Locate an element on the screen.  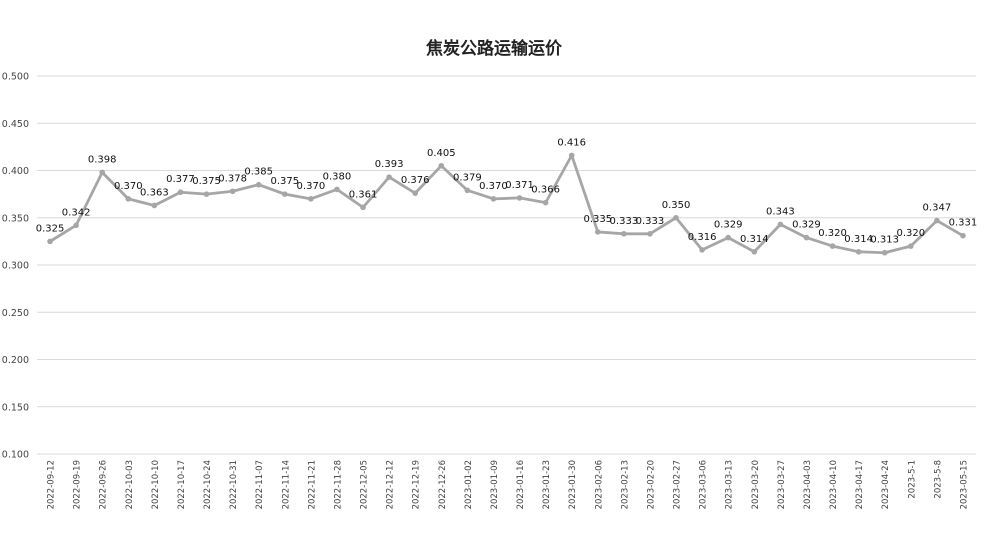
x-tick-label: 2023-03-06 is located at coordinates (704, 484).